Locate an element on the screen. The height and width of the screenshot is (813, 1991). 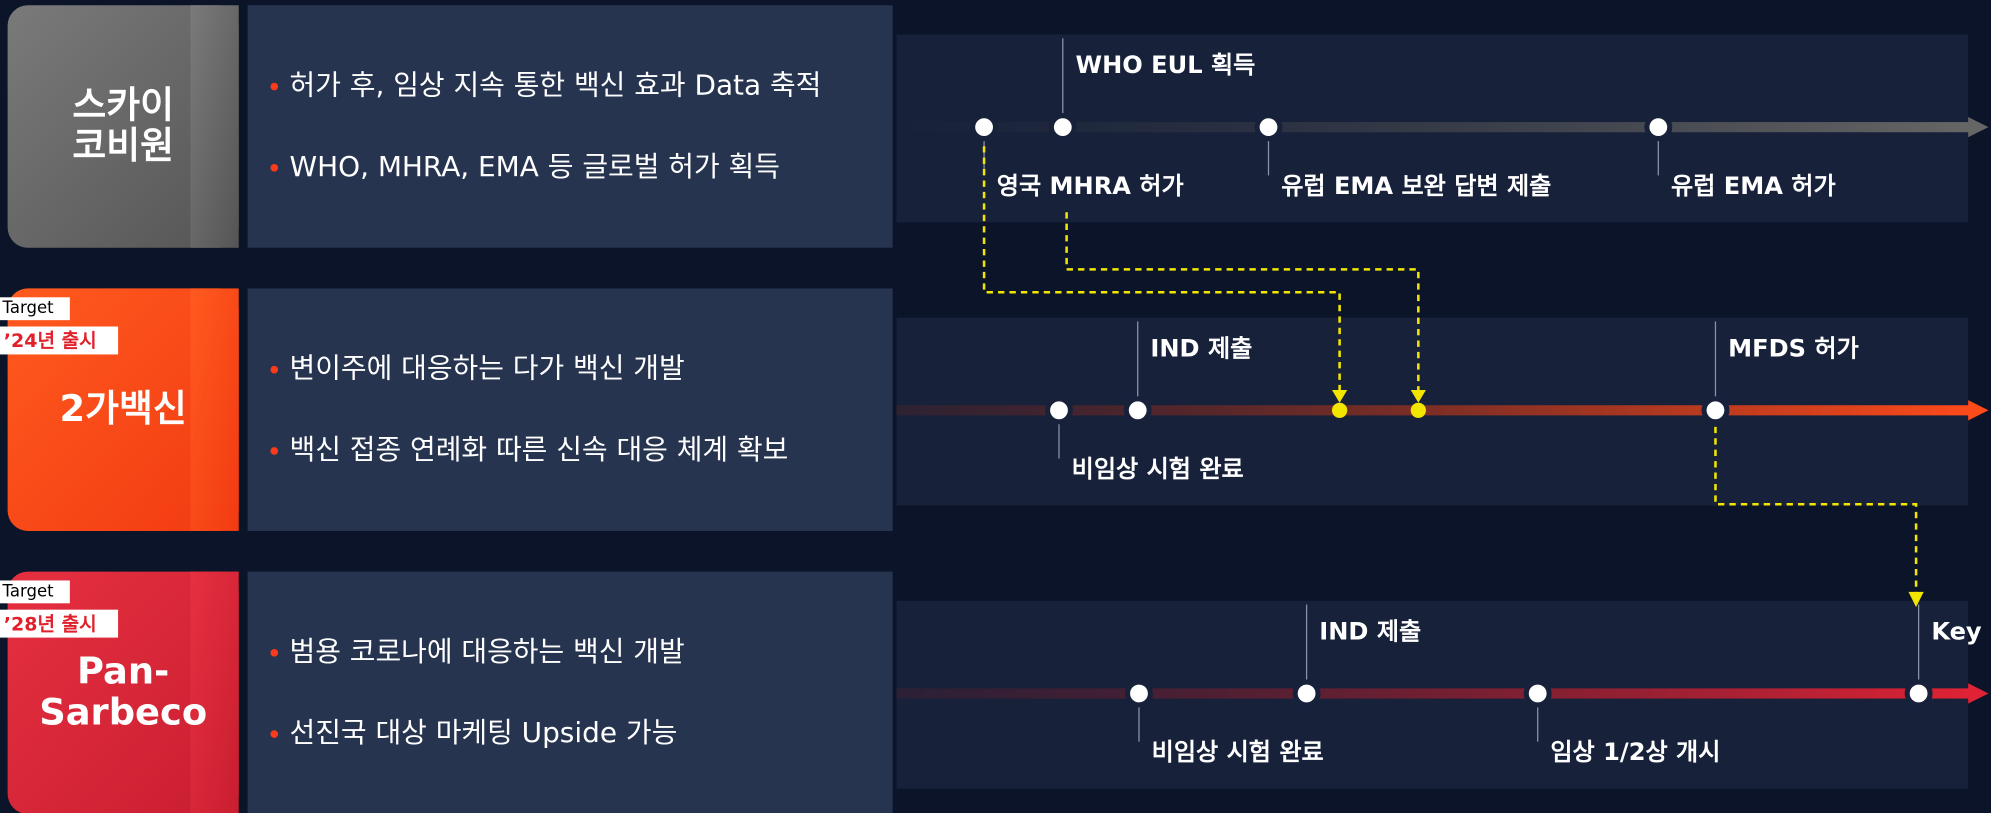
row-name: Sarbeco is located at coordinates (123, 711).